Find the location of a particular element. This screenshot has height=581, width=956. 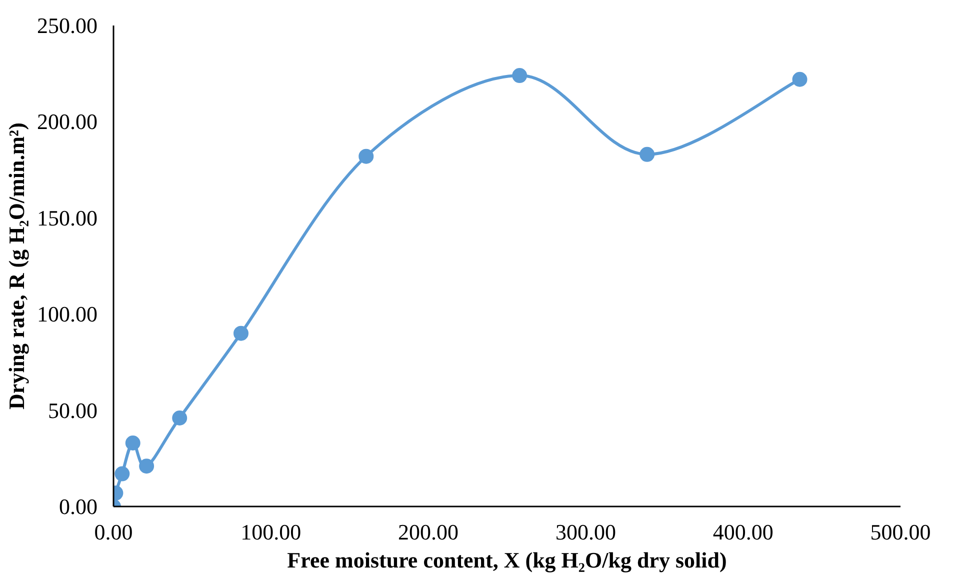

x-tick-label: 300.00 is located at coordinates (585, 532).